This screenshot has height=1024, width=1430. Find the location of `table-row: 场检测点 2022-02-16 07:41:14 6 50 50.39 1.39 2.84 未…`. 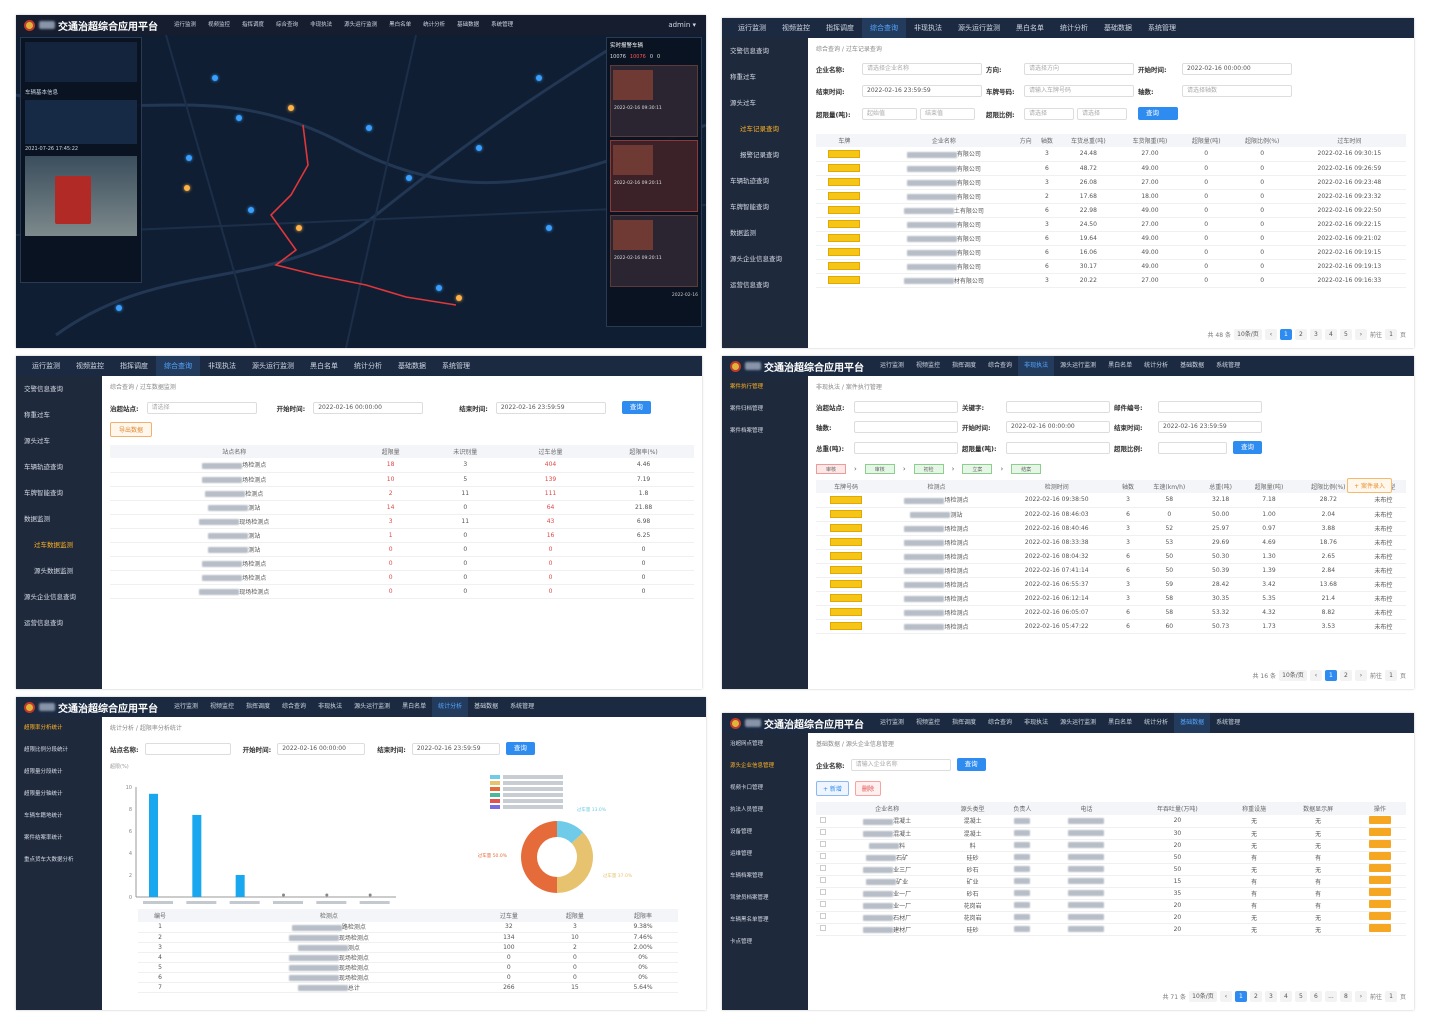

table-row: 场检测点 2022-02-16 07:41:14 6 50 50.39 1.39 2.84 未… is located at coordinates (1111, 570).